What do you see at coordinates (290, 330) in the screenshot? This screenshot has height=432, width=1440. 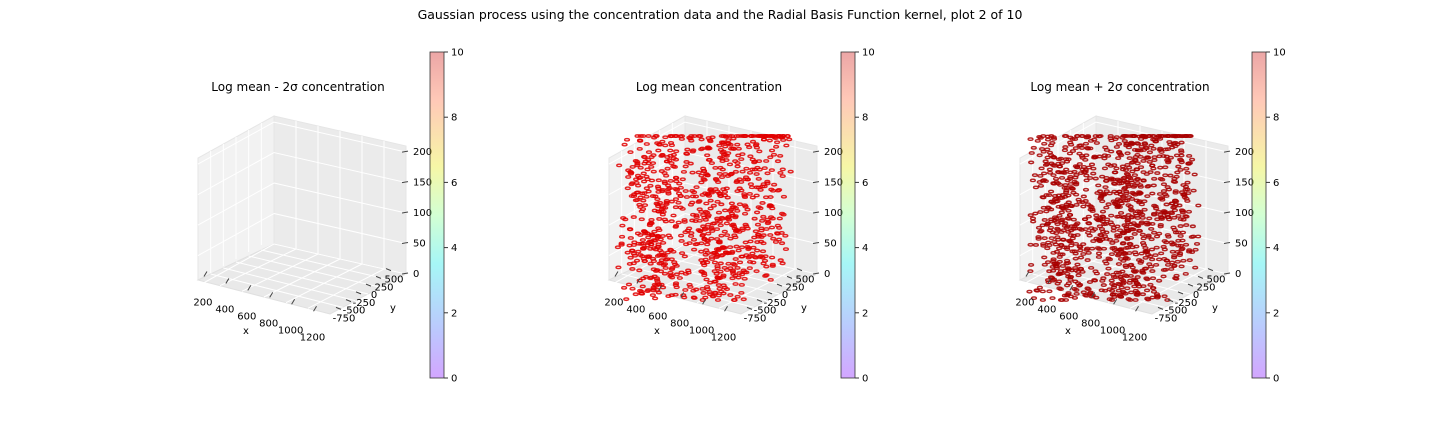 I see `x-tick-label: 1000` at bounding box center [290, 330].